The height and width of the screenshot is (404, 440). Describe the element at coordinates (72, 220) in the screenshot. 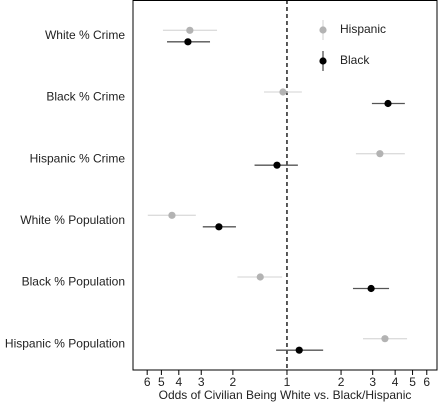

I see `y-tick-label: White % Population` at that location.